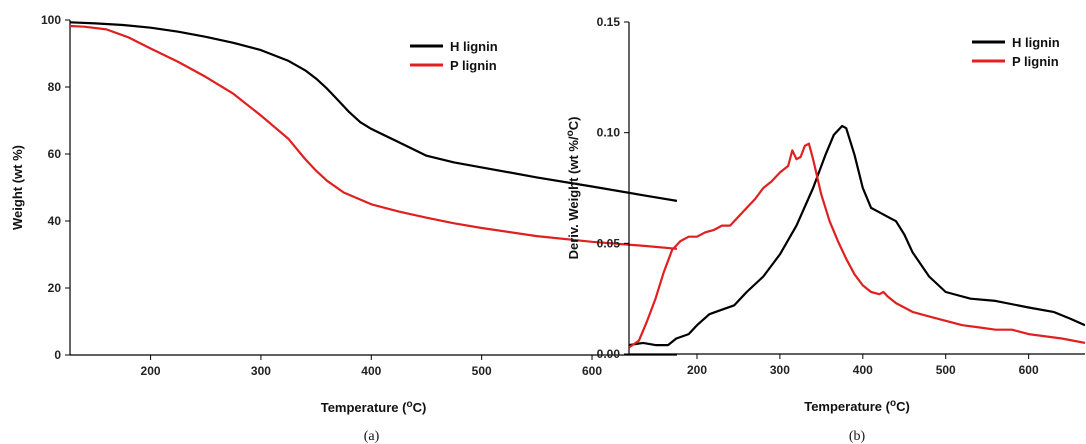 Image resolution: width=1086 pixels, height=444 pixels. I want to click on y-tick-label: 0.15, so click(609, 22).